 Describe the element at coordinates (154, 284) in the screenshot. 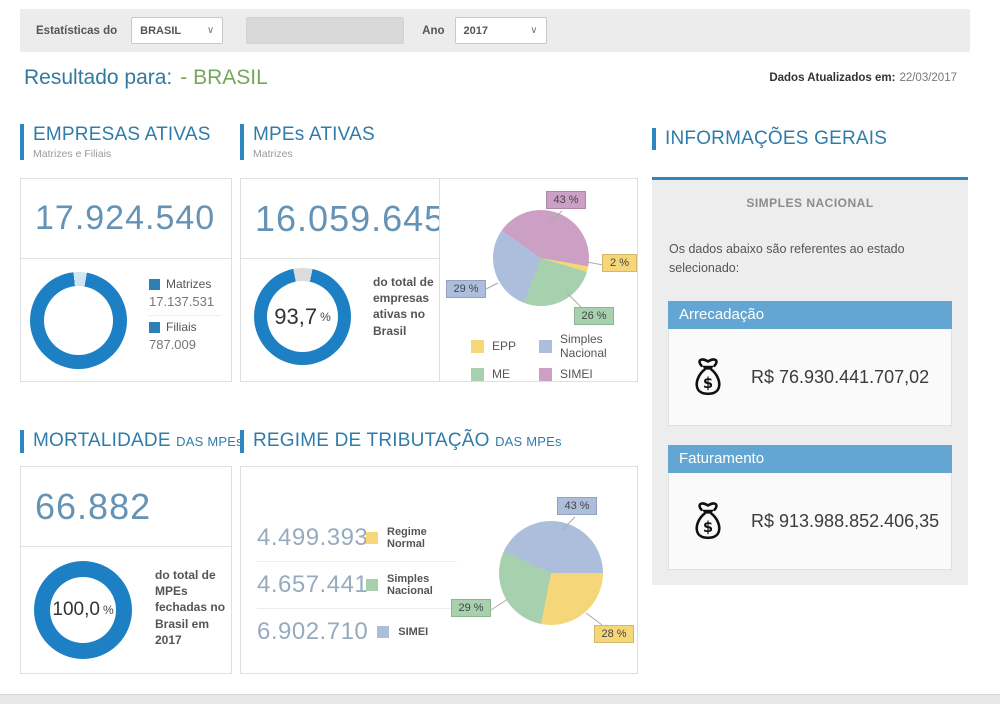

I see `matrizes-color-swatch` at that location.